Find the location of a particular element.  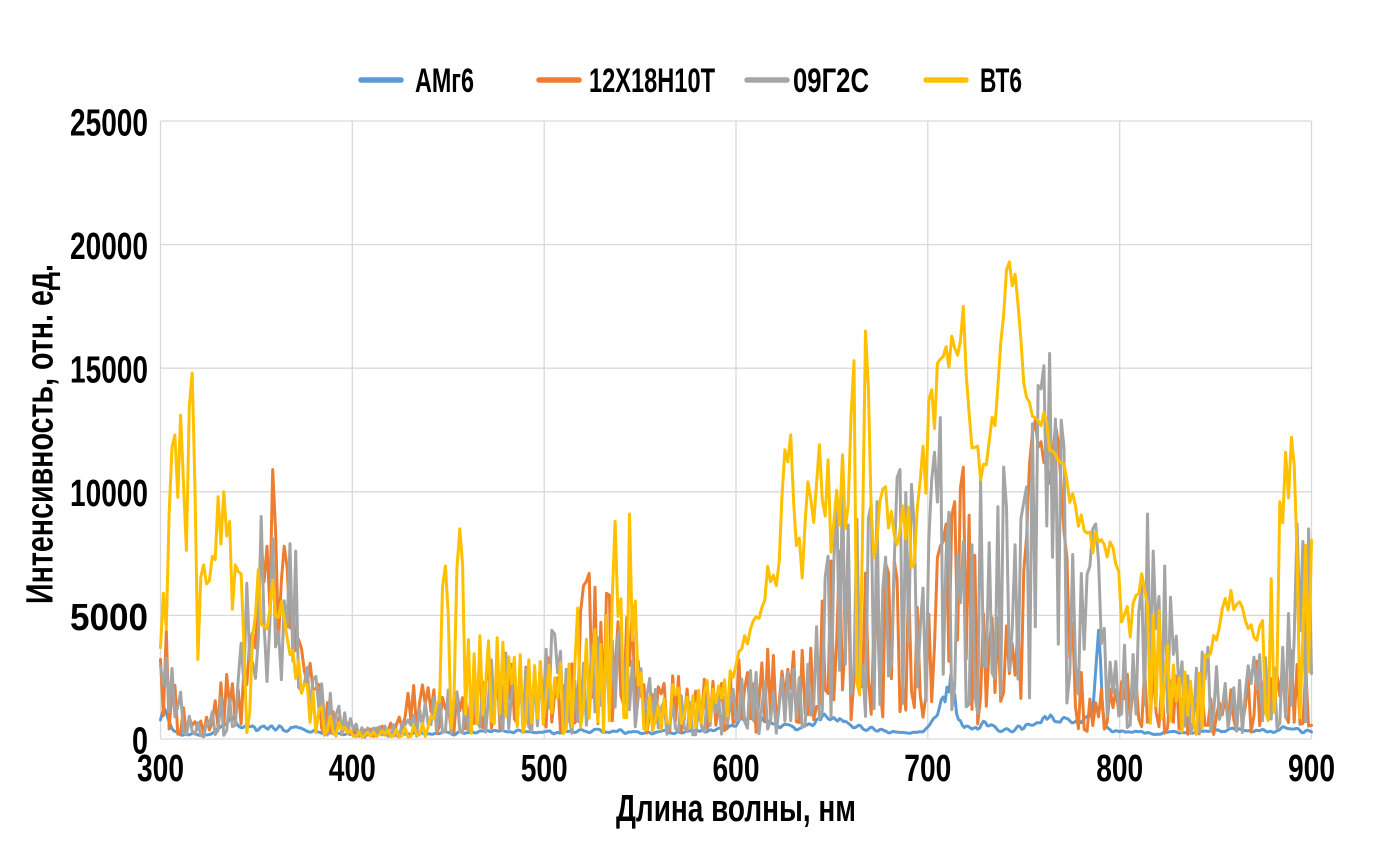

svg-text: 800 is located at coordinates (1119, 769).